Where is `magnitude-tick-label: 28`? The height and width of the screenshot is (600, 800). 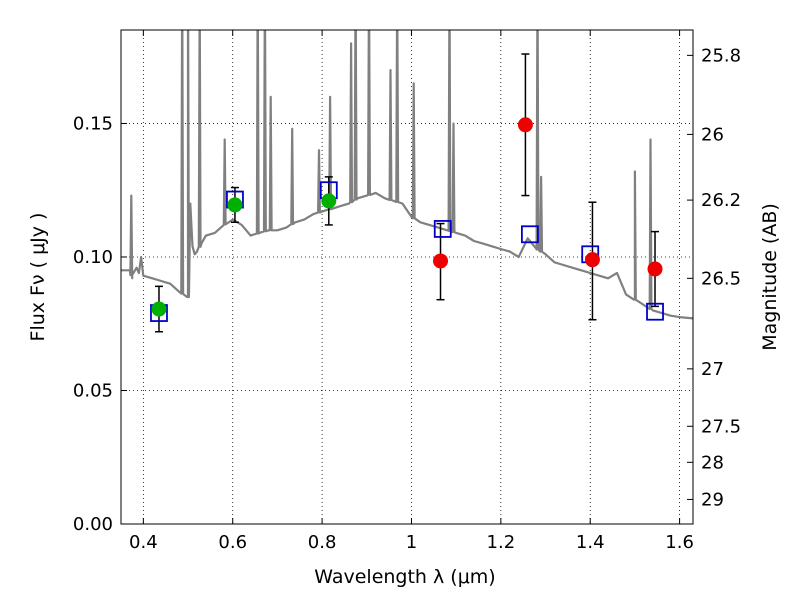 magnitude-tick-label: 28 is located at coordinates (712, 462).